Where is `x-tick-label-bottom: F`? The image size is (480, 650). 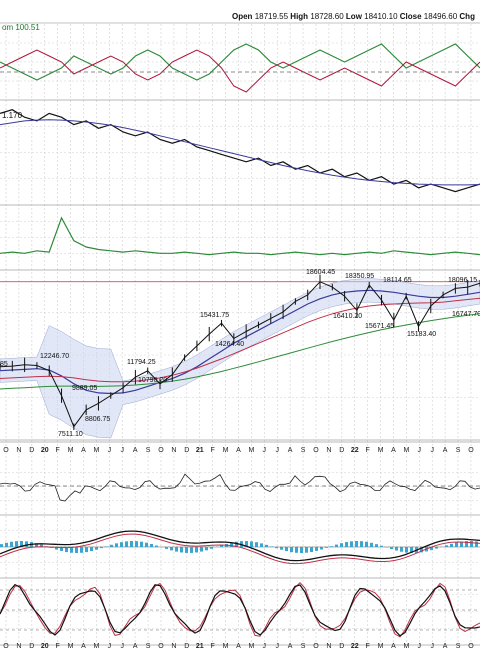 x-tick-label-bottom: F is located at coordinates (367, 646).